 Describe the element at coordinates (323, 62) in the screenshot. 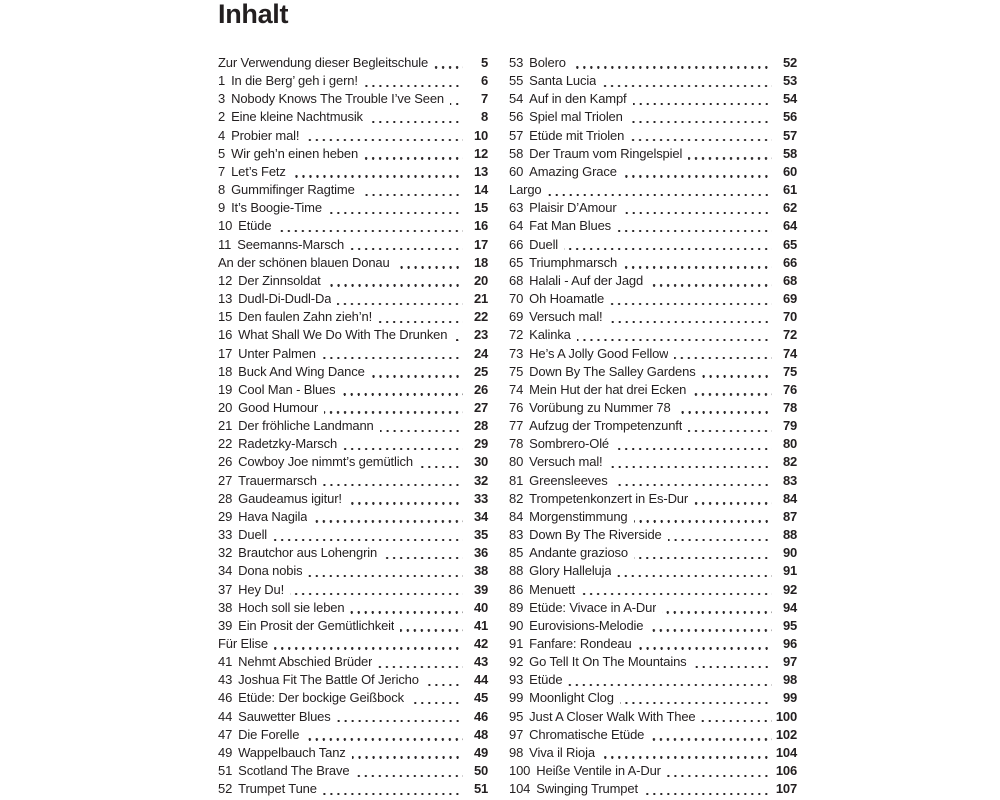

I see `toc-entry-title: Zur Verwendung dieser Begleitschule` at that location.